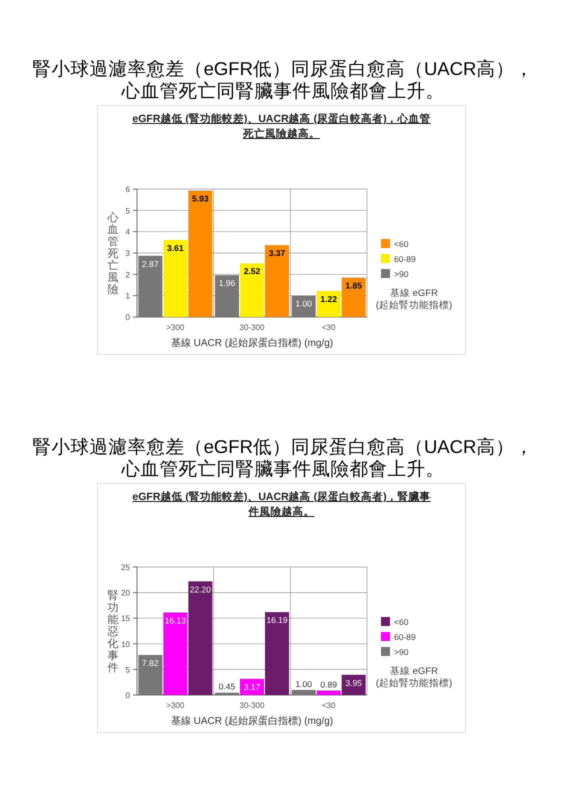  Describe the element at coordinates (112, 632) in the screenshot. I see `y-axis-title: 腎功能惡化事件` at that location.